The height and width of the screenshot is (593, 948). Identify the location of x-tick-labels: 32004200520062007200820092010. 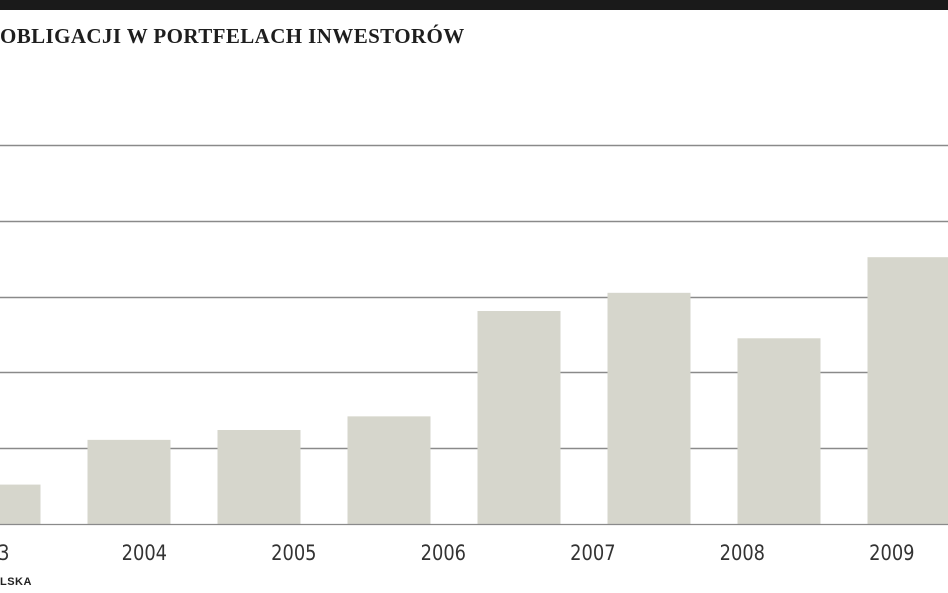
(457, 553).